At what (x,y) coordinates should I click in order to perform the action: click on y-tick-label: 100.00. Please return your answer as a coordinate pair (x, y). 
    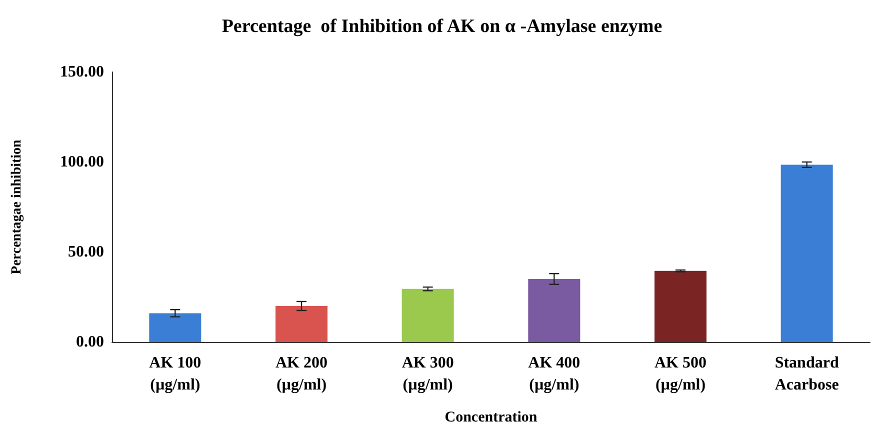
    Looking at the image, I should click on (82, 162).